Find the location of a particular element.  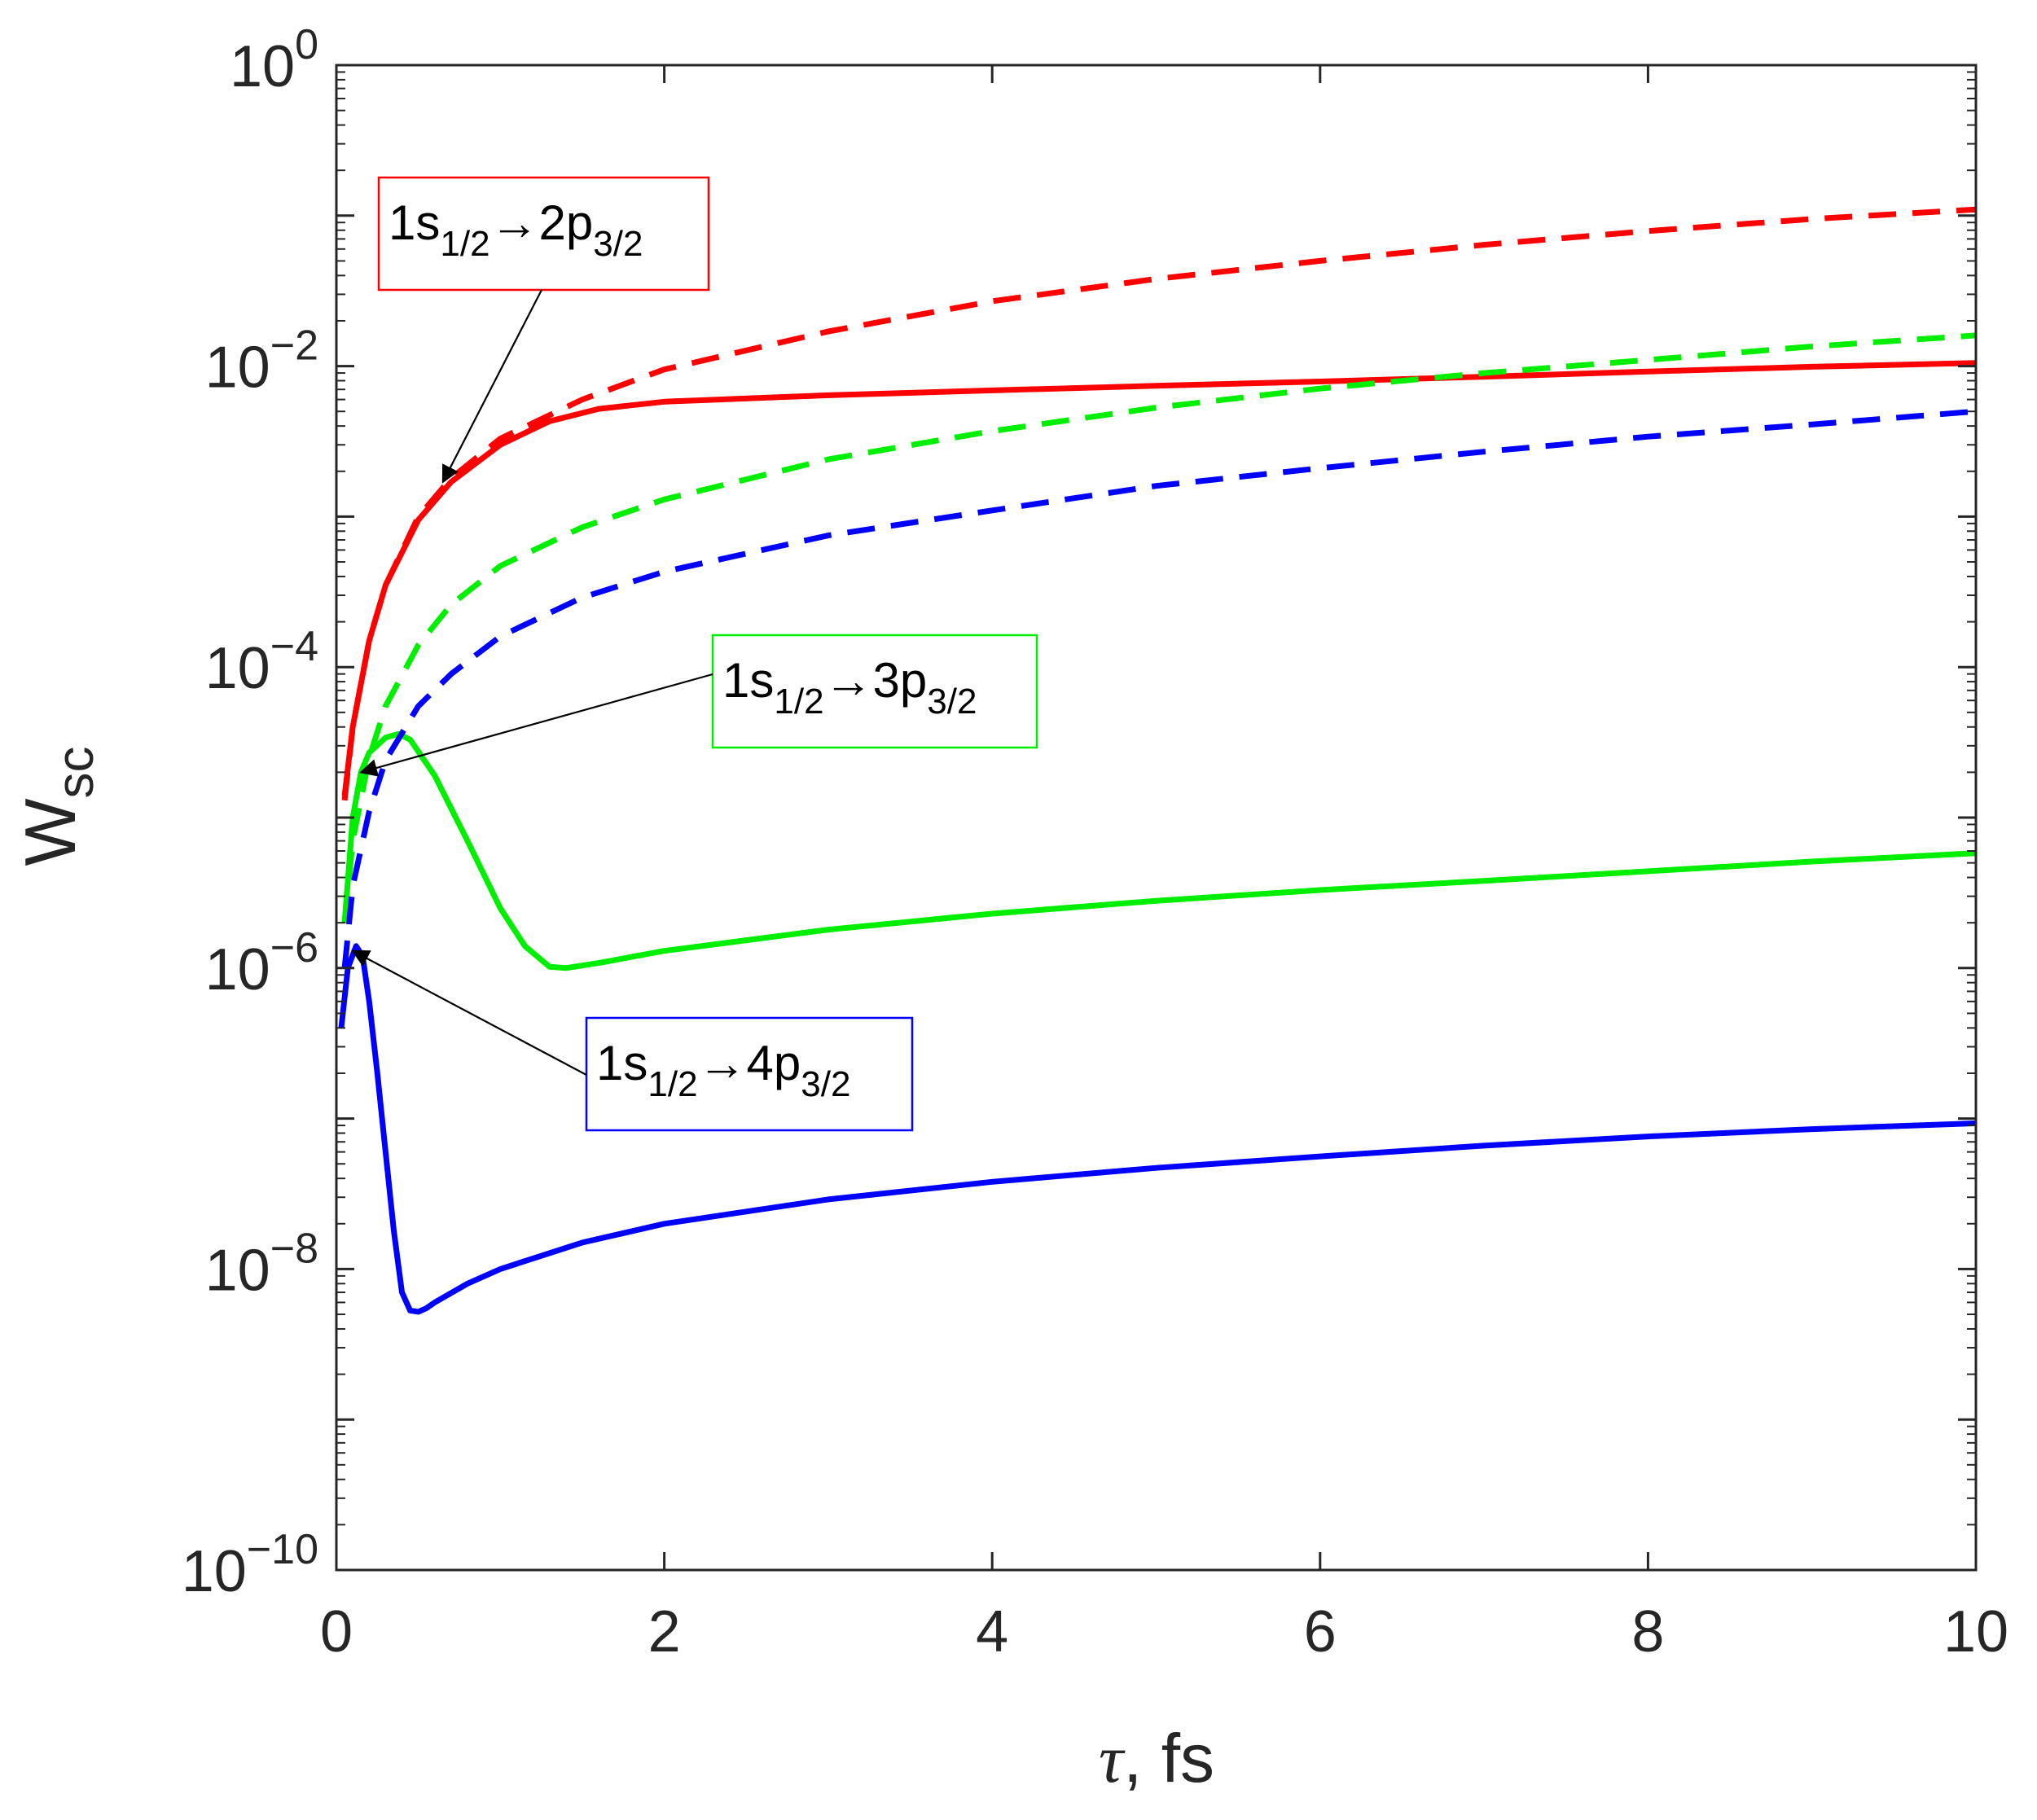

y-tick-label: 10⁰ is located at coordinates (274, 60).